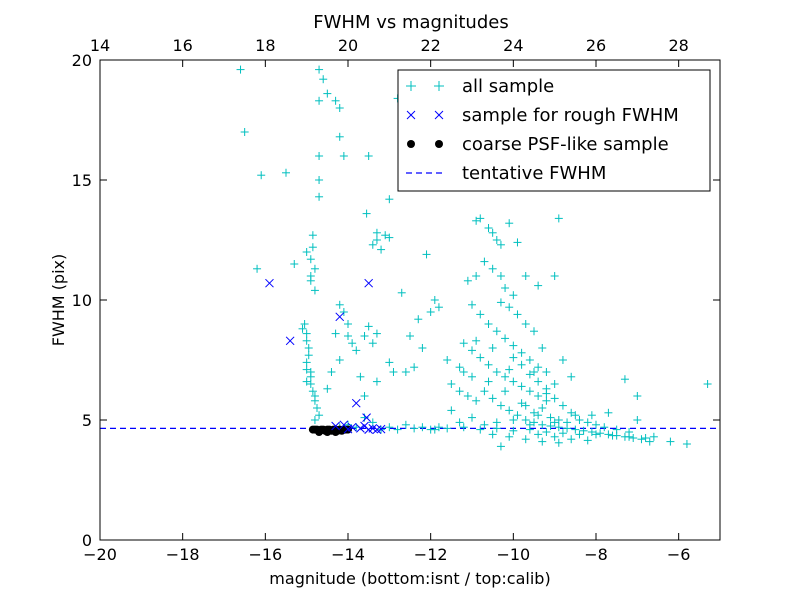 Image resolution: width=800 pixels, height=604 pixels. Describe the element at coordinates (82, 60) in the screenshot. I see `y-tick-label: 20` at that location.